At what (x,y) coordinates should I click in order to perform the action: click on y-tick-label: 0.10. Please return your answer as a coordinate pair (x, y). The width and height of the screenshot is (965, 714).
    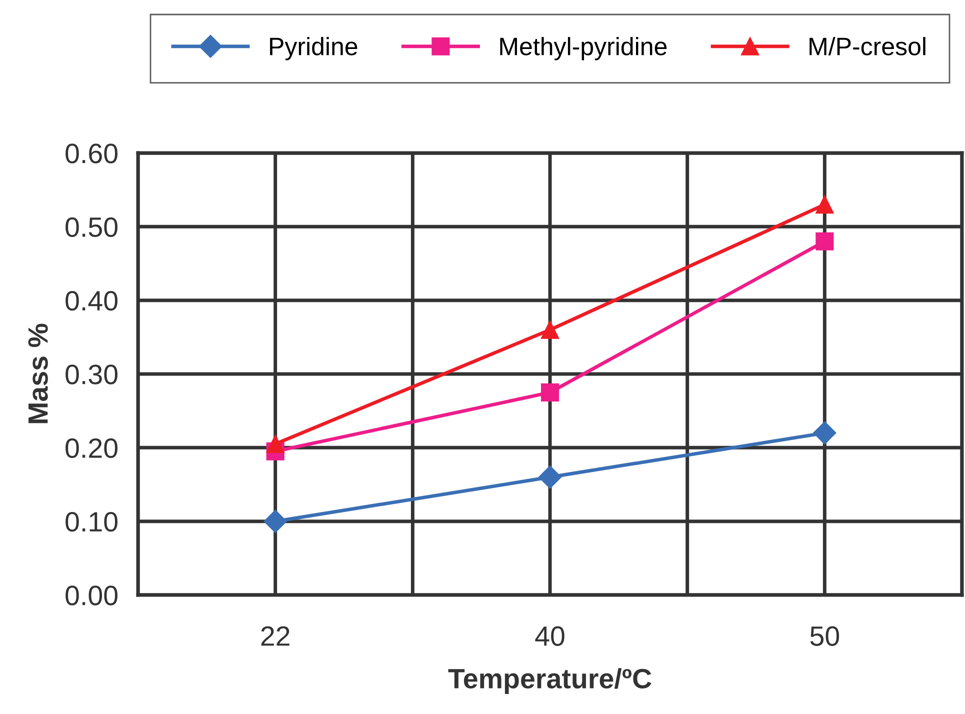
    Looking at the image, I should click on (92, 522).